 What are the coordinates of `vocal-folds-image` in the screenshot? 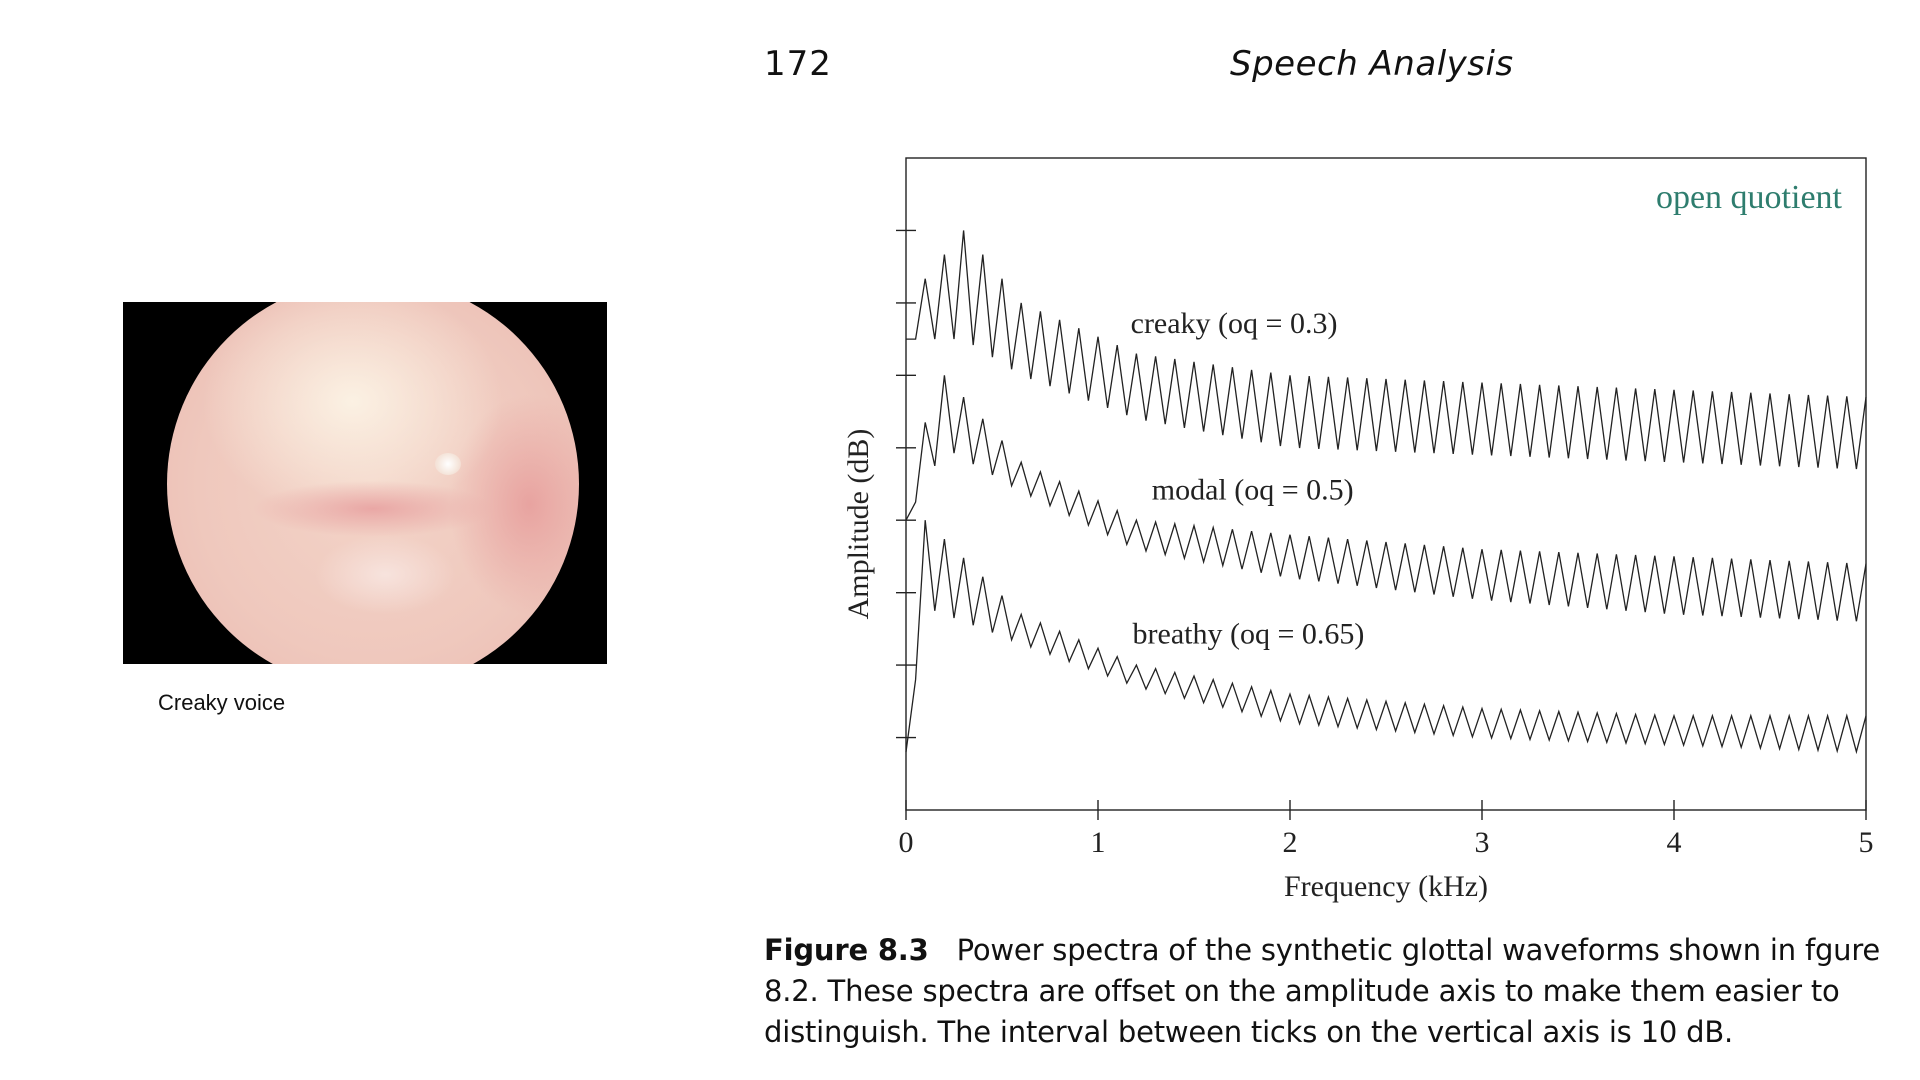 It's located at (373, 483).